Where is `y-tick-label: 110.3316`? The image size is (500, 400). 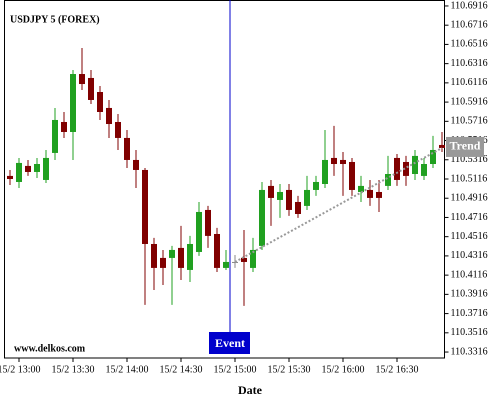 y-tick-label: 110.3316 is located at coordinates (469, 351).